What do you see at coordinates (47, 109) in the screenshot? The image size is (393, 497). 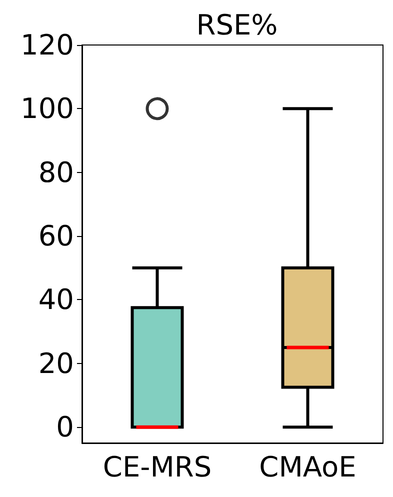 I see `y-tick-label: 100` at bounding box center [47, 109].